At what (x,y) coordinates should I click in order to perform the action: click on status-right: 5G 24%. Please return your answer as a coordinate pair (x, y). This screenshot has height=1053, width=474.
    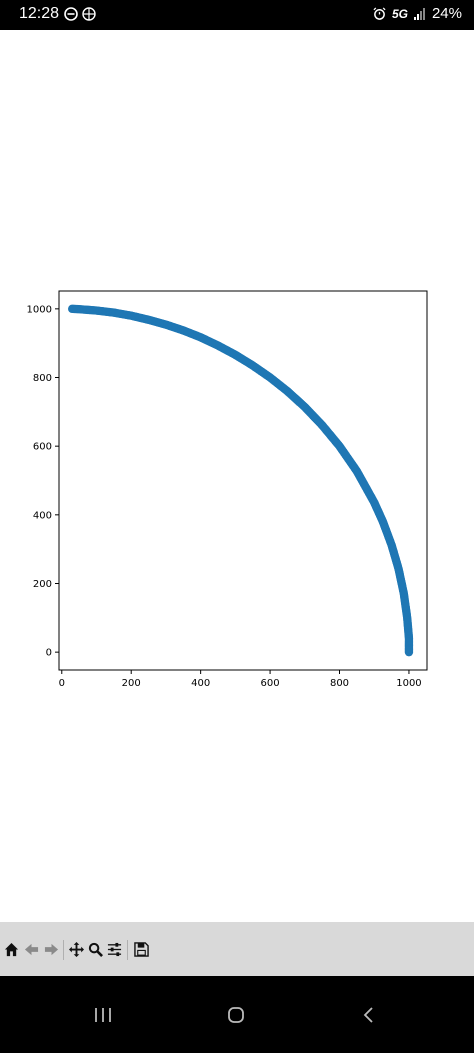
    Looking at the image, I should click on (417, 13).